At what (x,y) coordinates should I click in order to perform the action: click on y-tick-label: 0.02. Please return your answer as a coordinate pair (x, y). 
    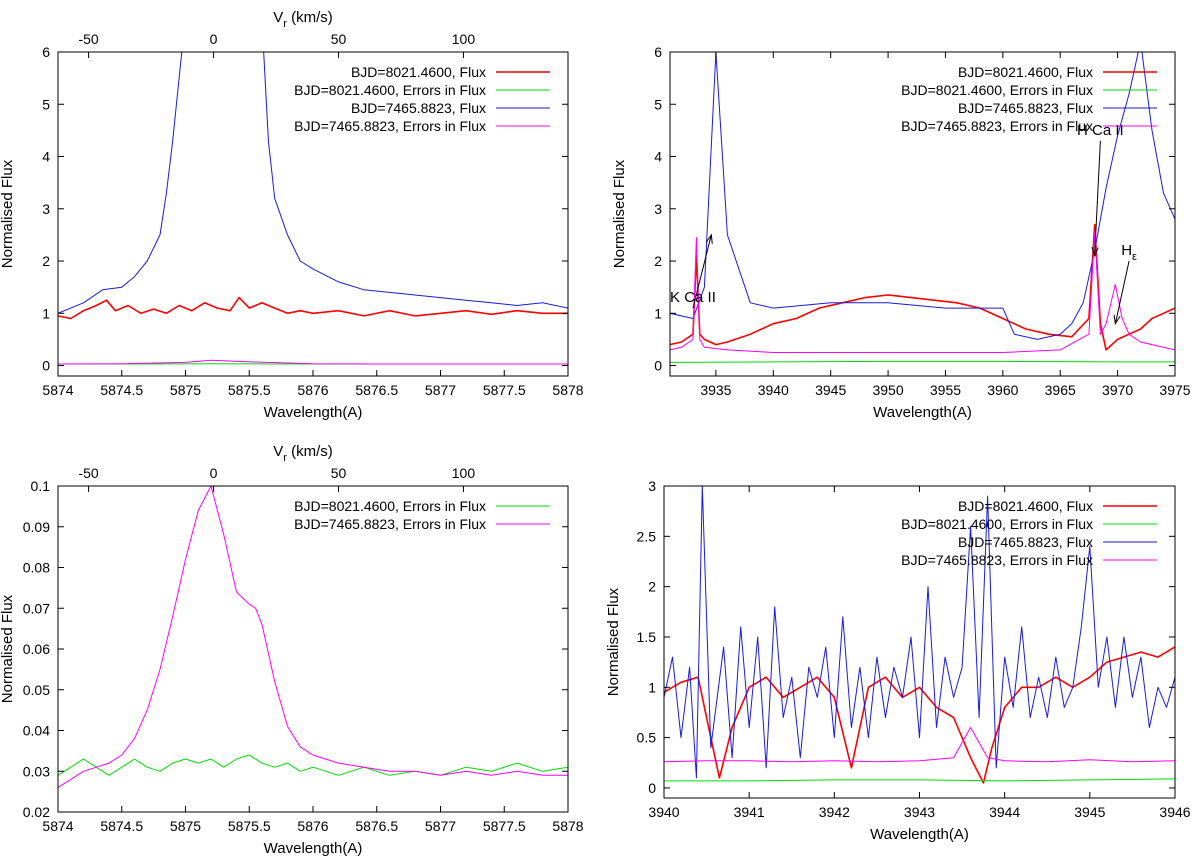
    Looking at the image, I should click on (36, 812).